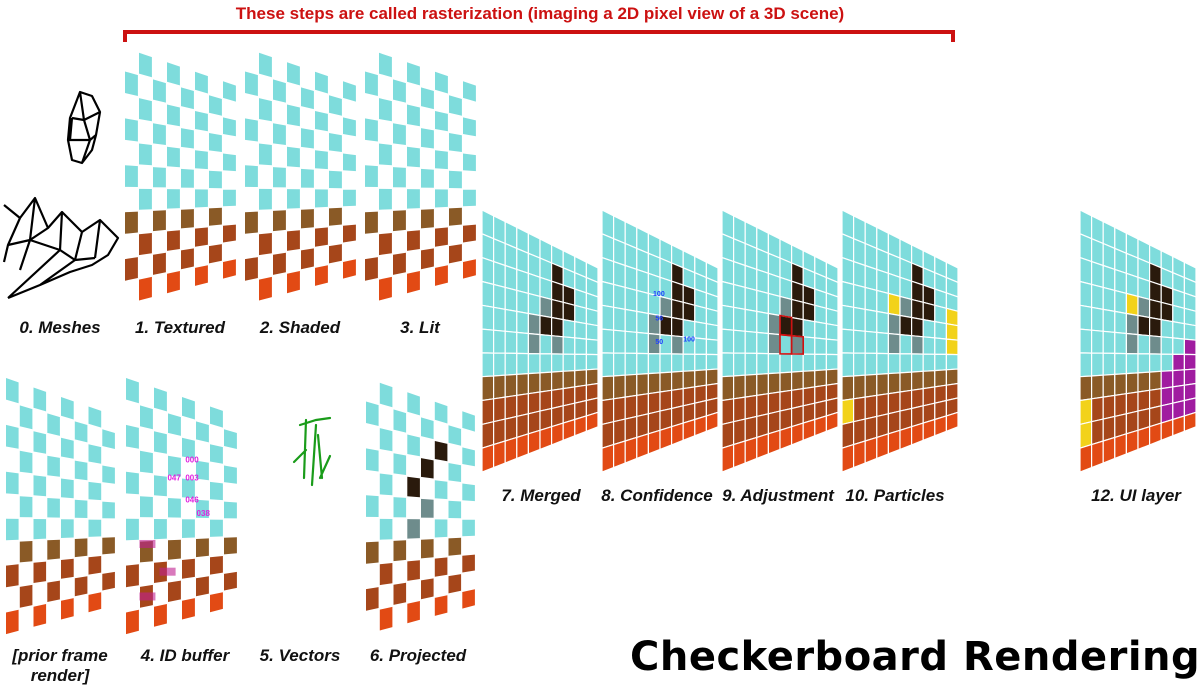  What do you see at coordinates (689, 340) in the screenshot?
I see `confidence-code-label: 100` at bounding box center [689, 340].